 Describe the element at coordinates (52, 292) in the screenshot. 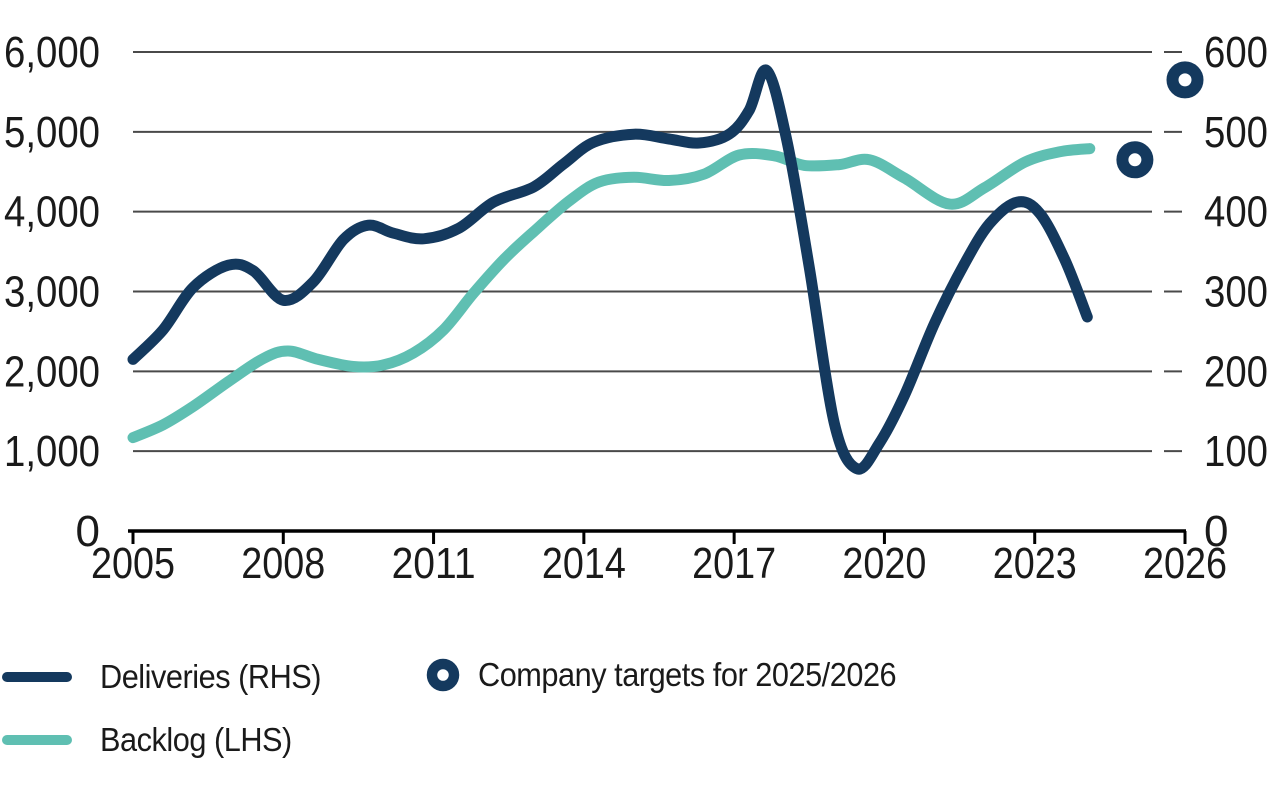

I see `left-axis-label: 3,000` at that location.